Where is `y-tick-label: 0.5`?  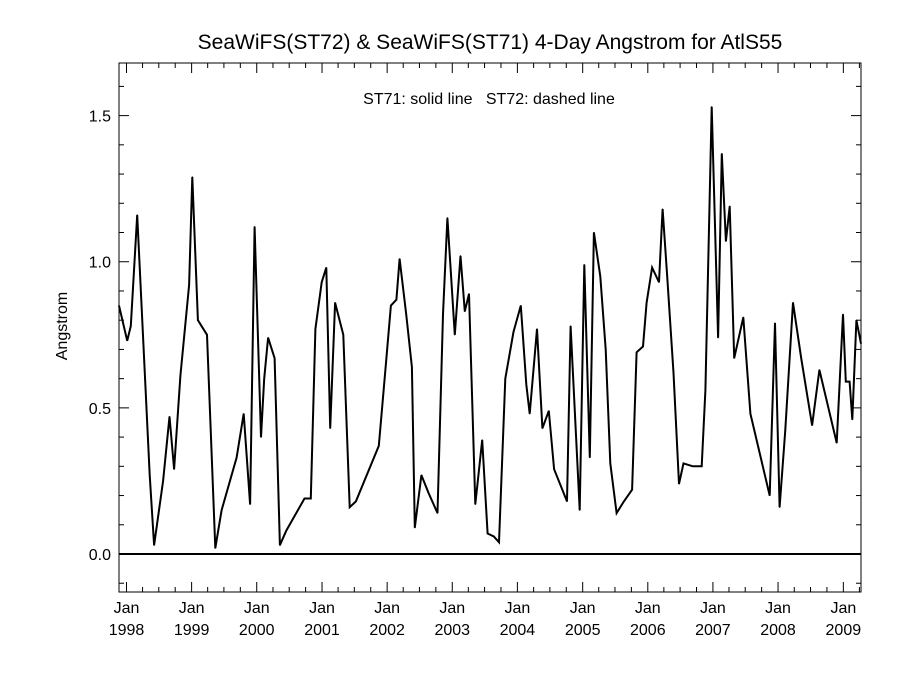 y-tick-label: 0.5 is located at coordinates (100, 409).